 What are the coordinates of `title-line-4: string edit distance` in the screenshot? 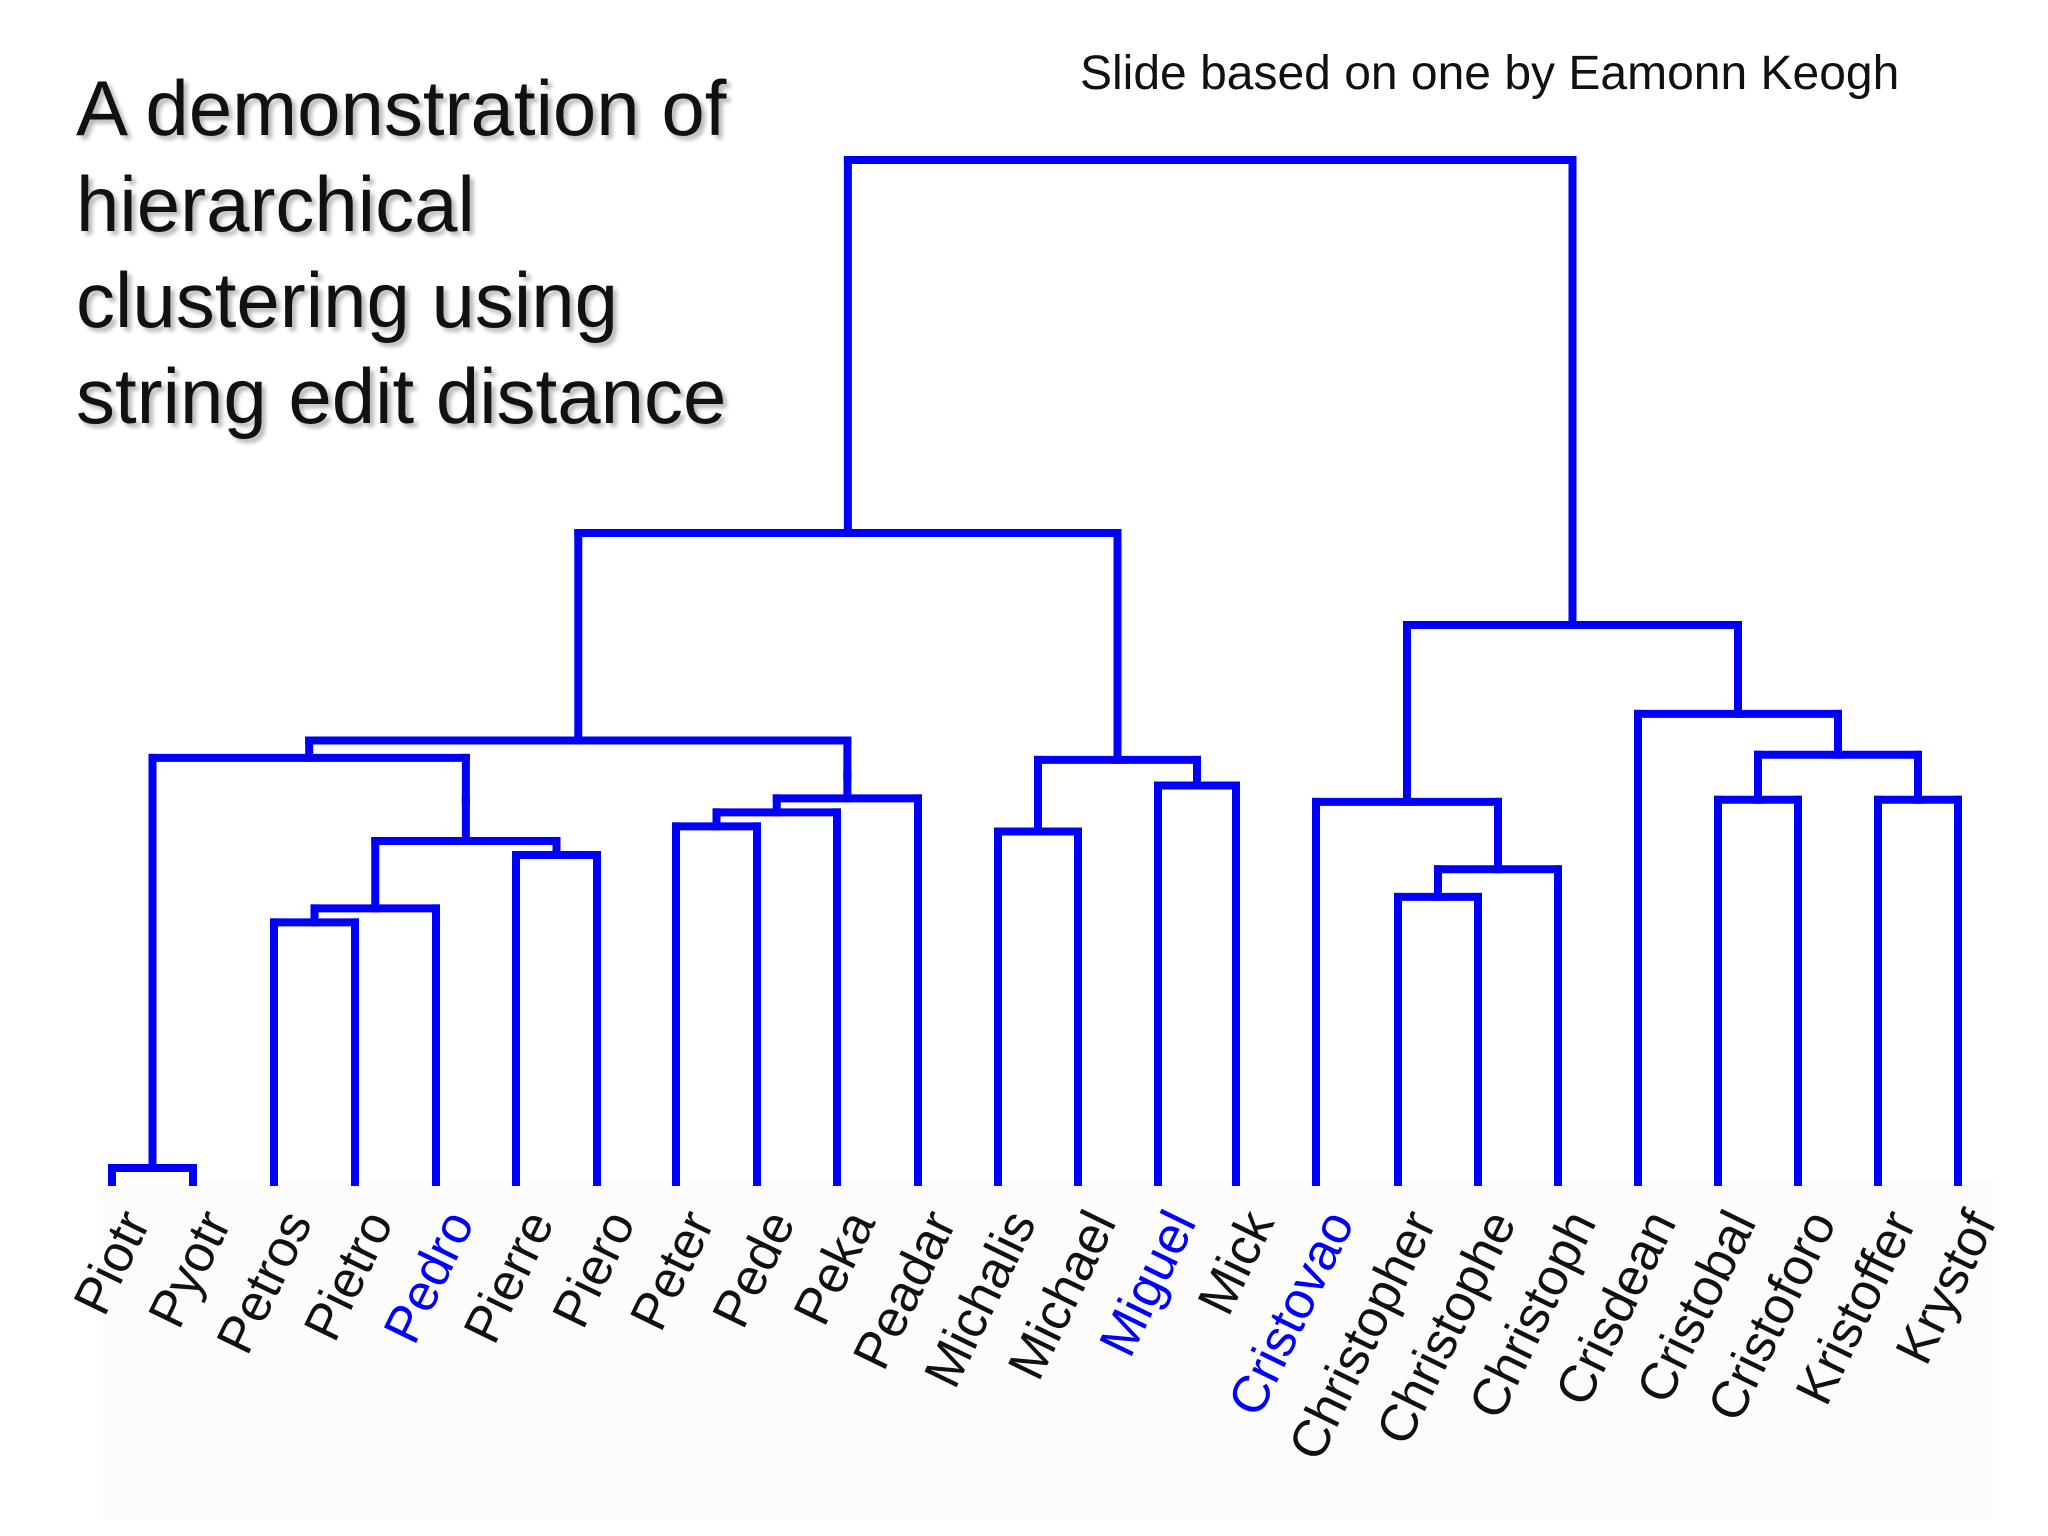 It's located at (401, 396).